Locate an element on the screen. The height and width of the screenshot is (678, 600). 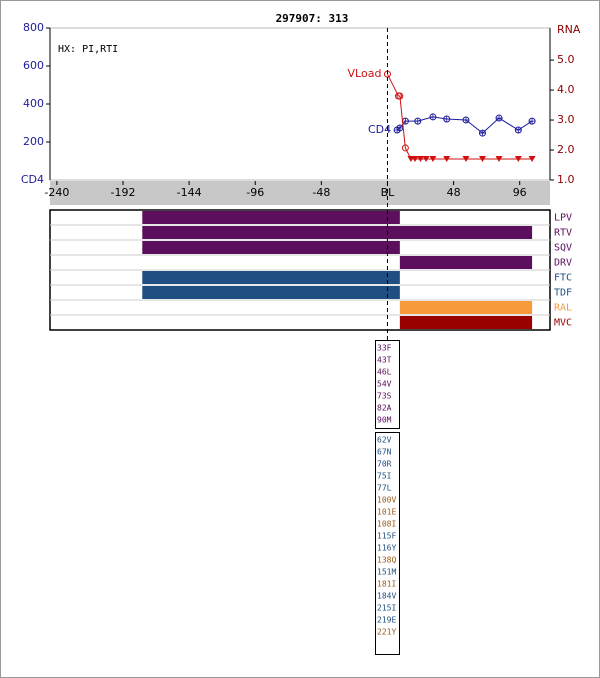
mutation: 46L is located at coordinates (384, 372).